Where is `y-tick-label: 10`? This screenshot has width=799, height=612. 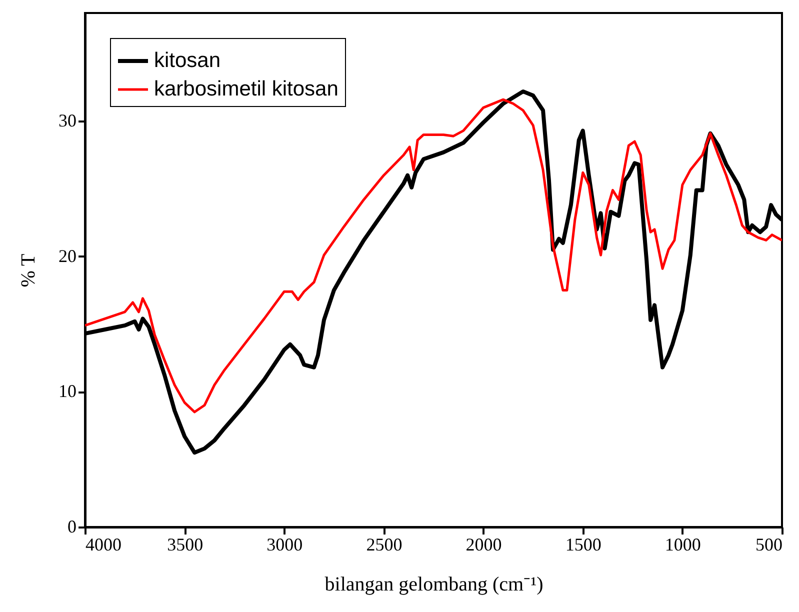 y-tick-label: 10 is located at coordinates (67, 391).